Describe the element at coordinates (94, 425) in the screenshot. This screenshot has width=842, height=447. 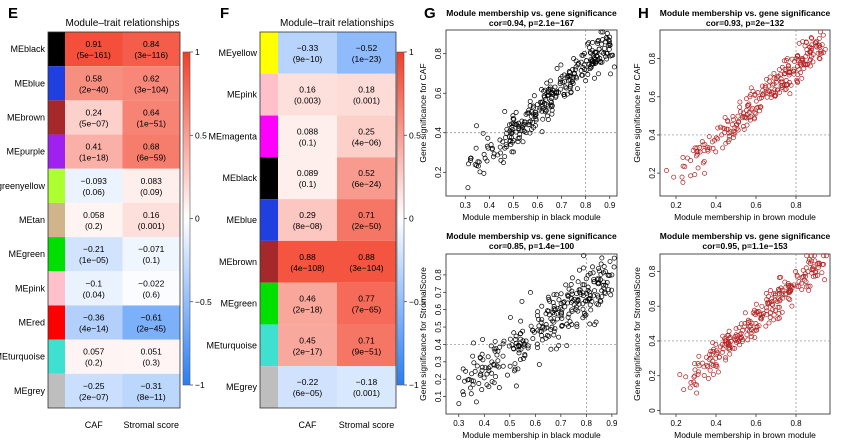
I see `column-label: CAF` at that location.